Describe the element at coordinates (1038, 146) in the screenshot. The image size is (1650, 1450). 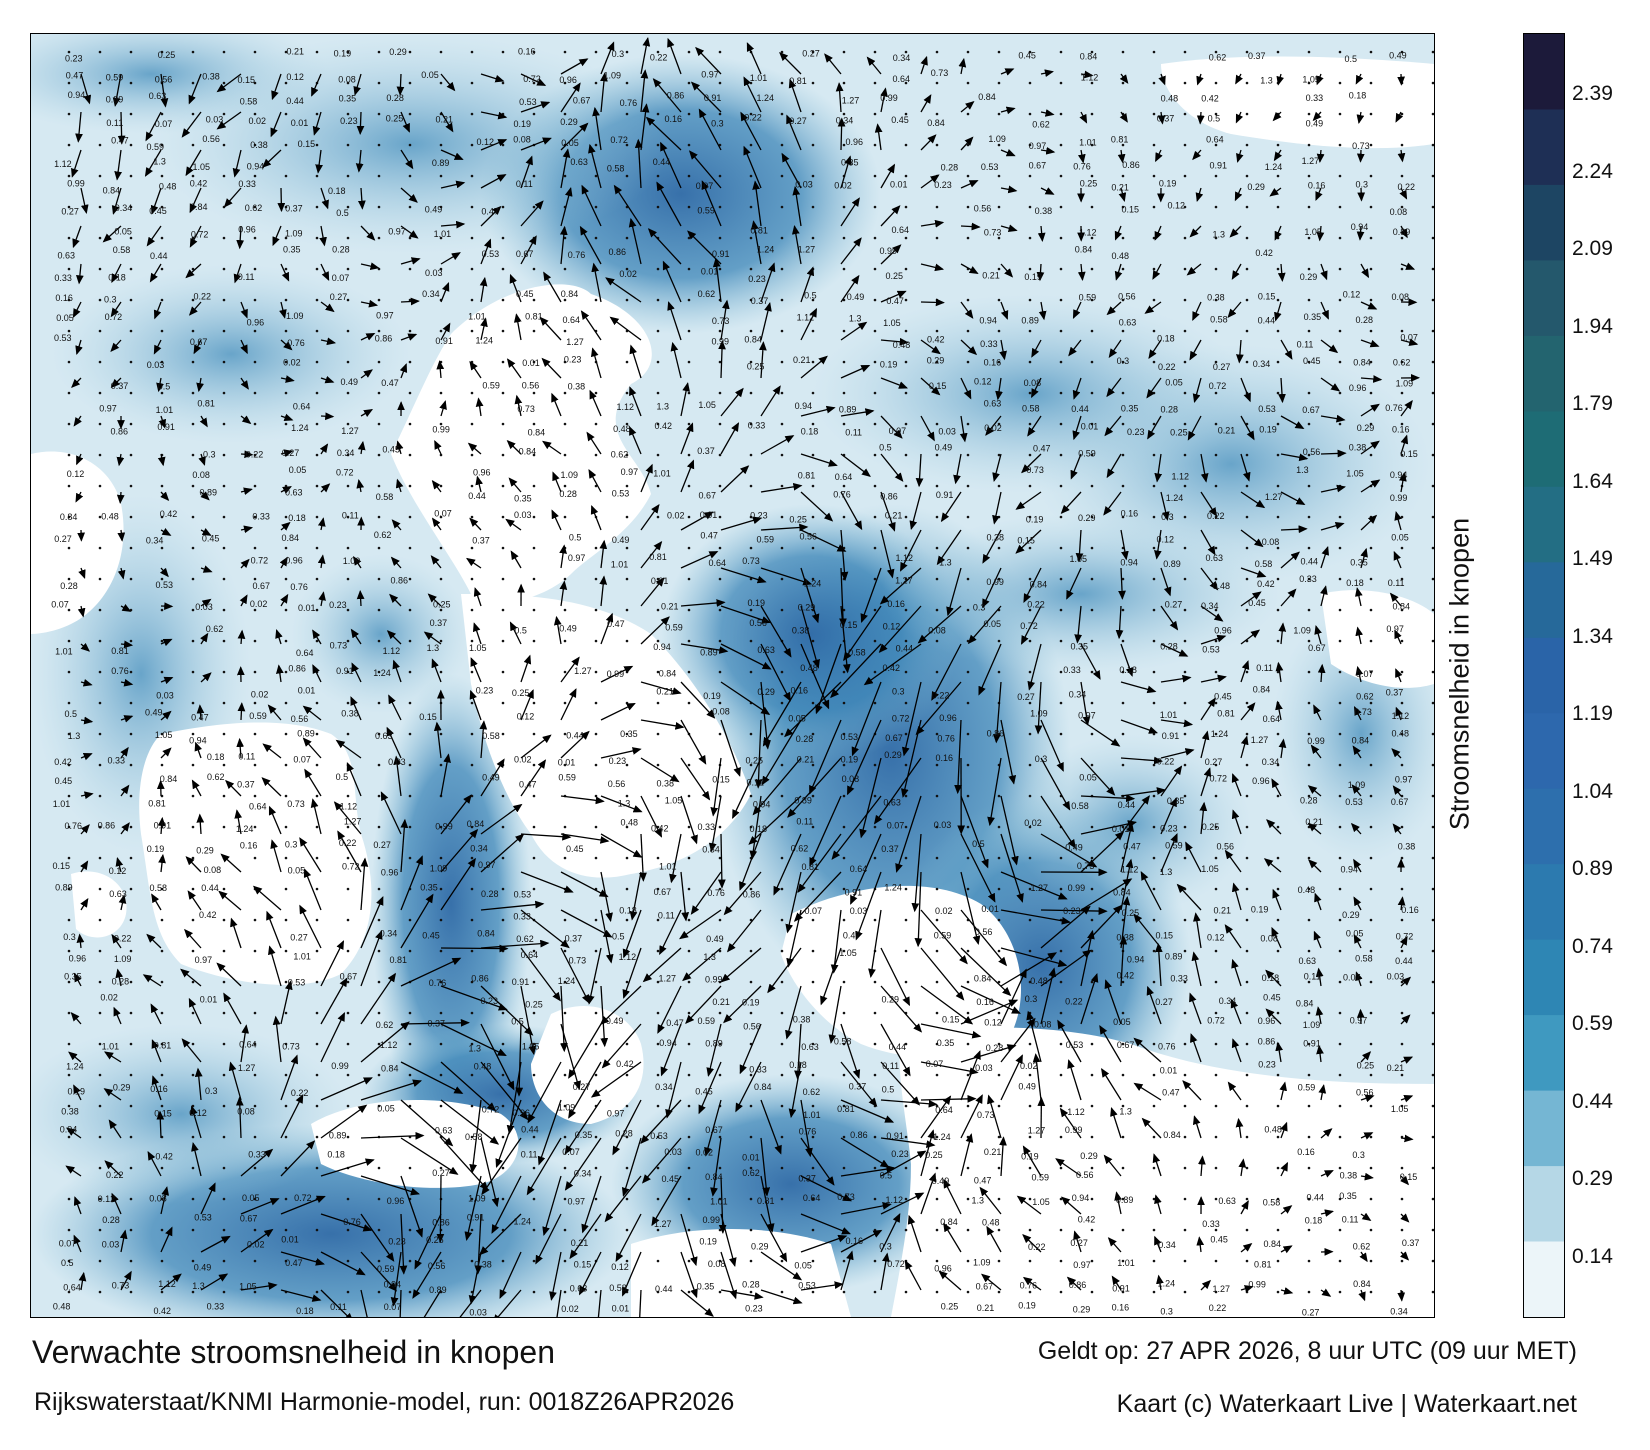
I see `speed-value-label: 0.97` at that location.